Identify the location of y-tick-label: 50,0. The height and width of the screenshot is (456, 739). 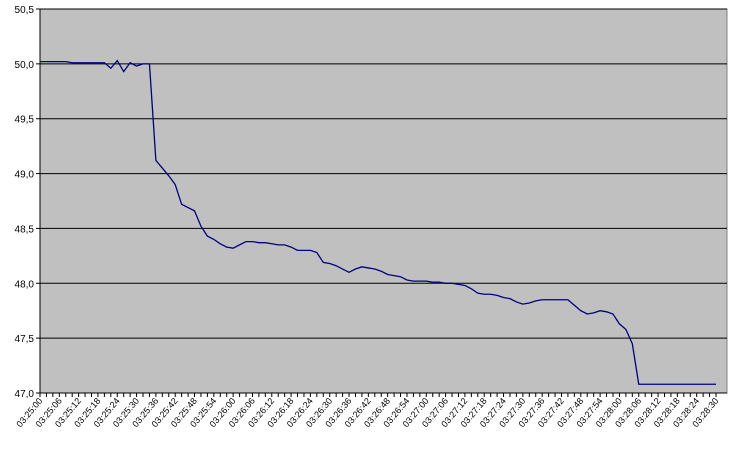
(25, 65).